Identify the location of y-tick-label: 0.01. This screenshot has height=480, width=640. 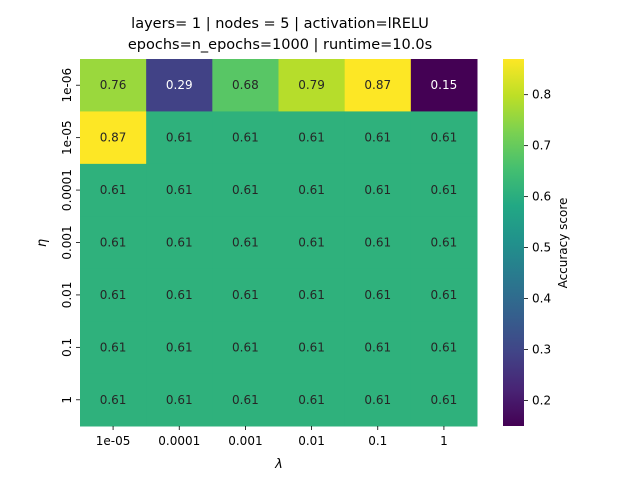
(67, 295).